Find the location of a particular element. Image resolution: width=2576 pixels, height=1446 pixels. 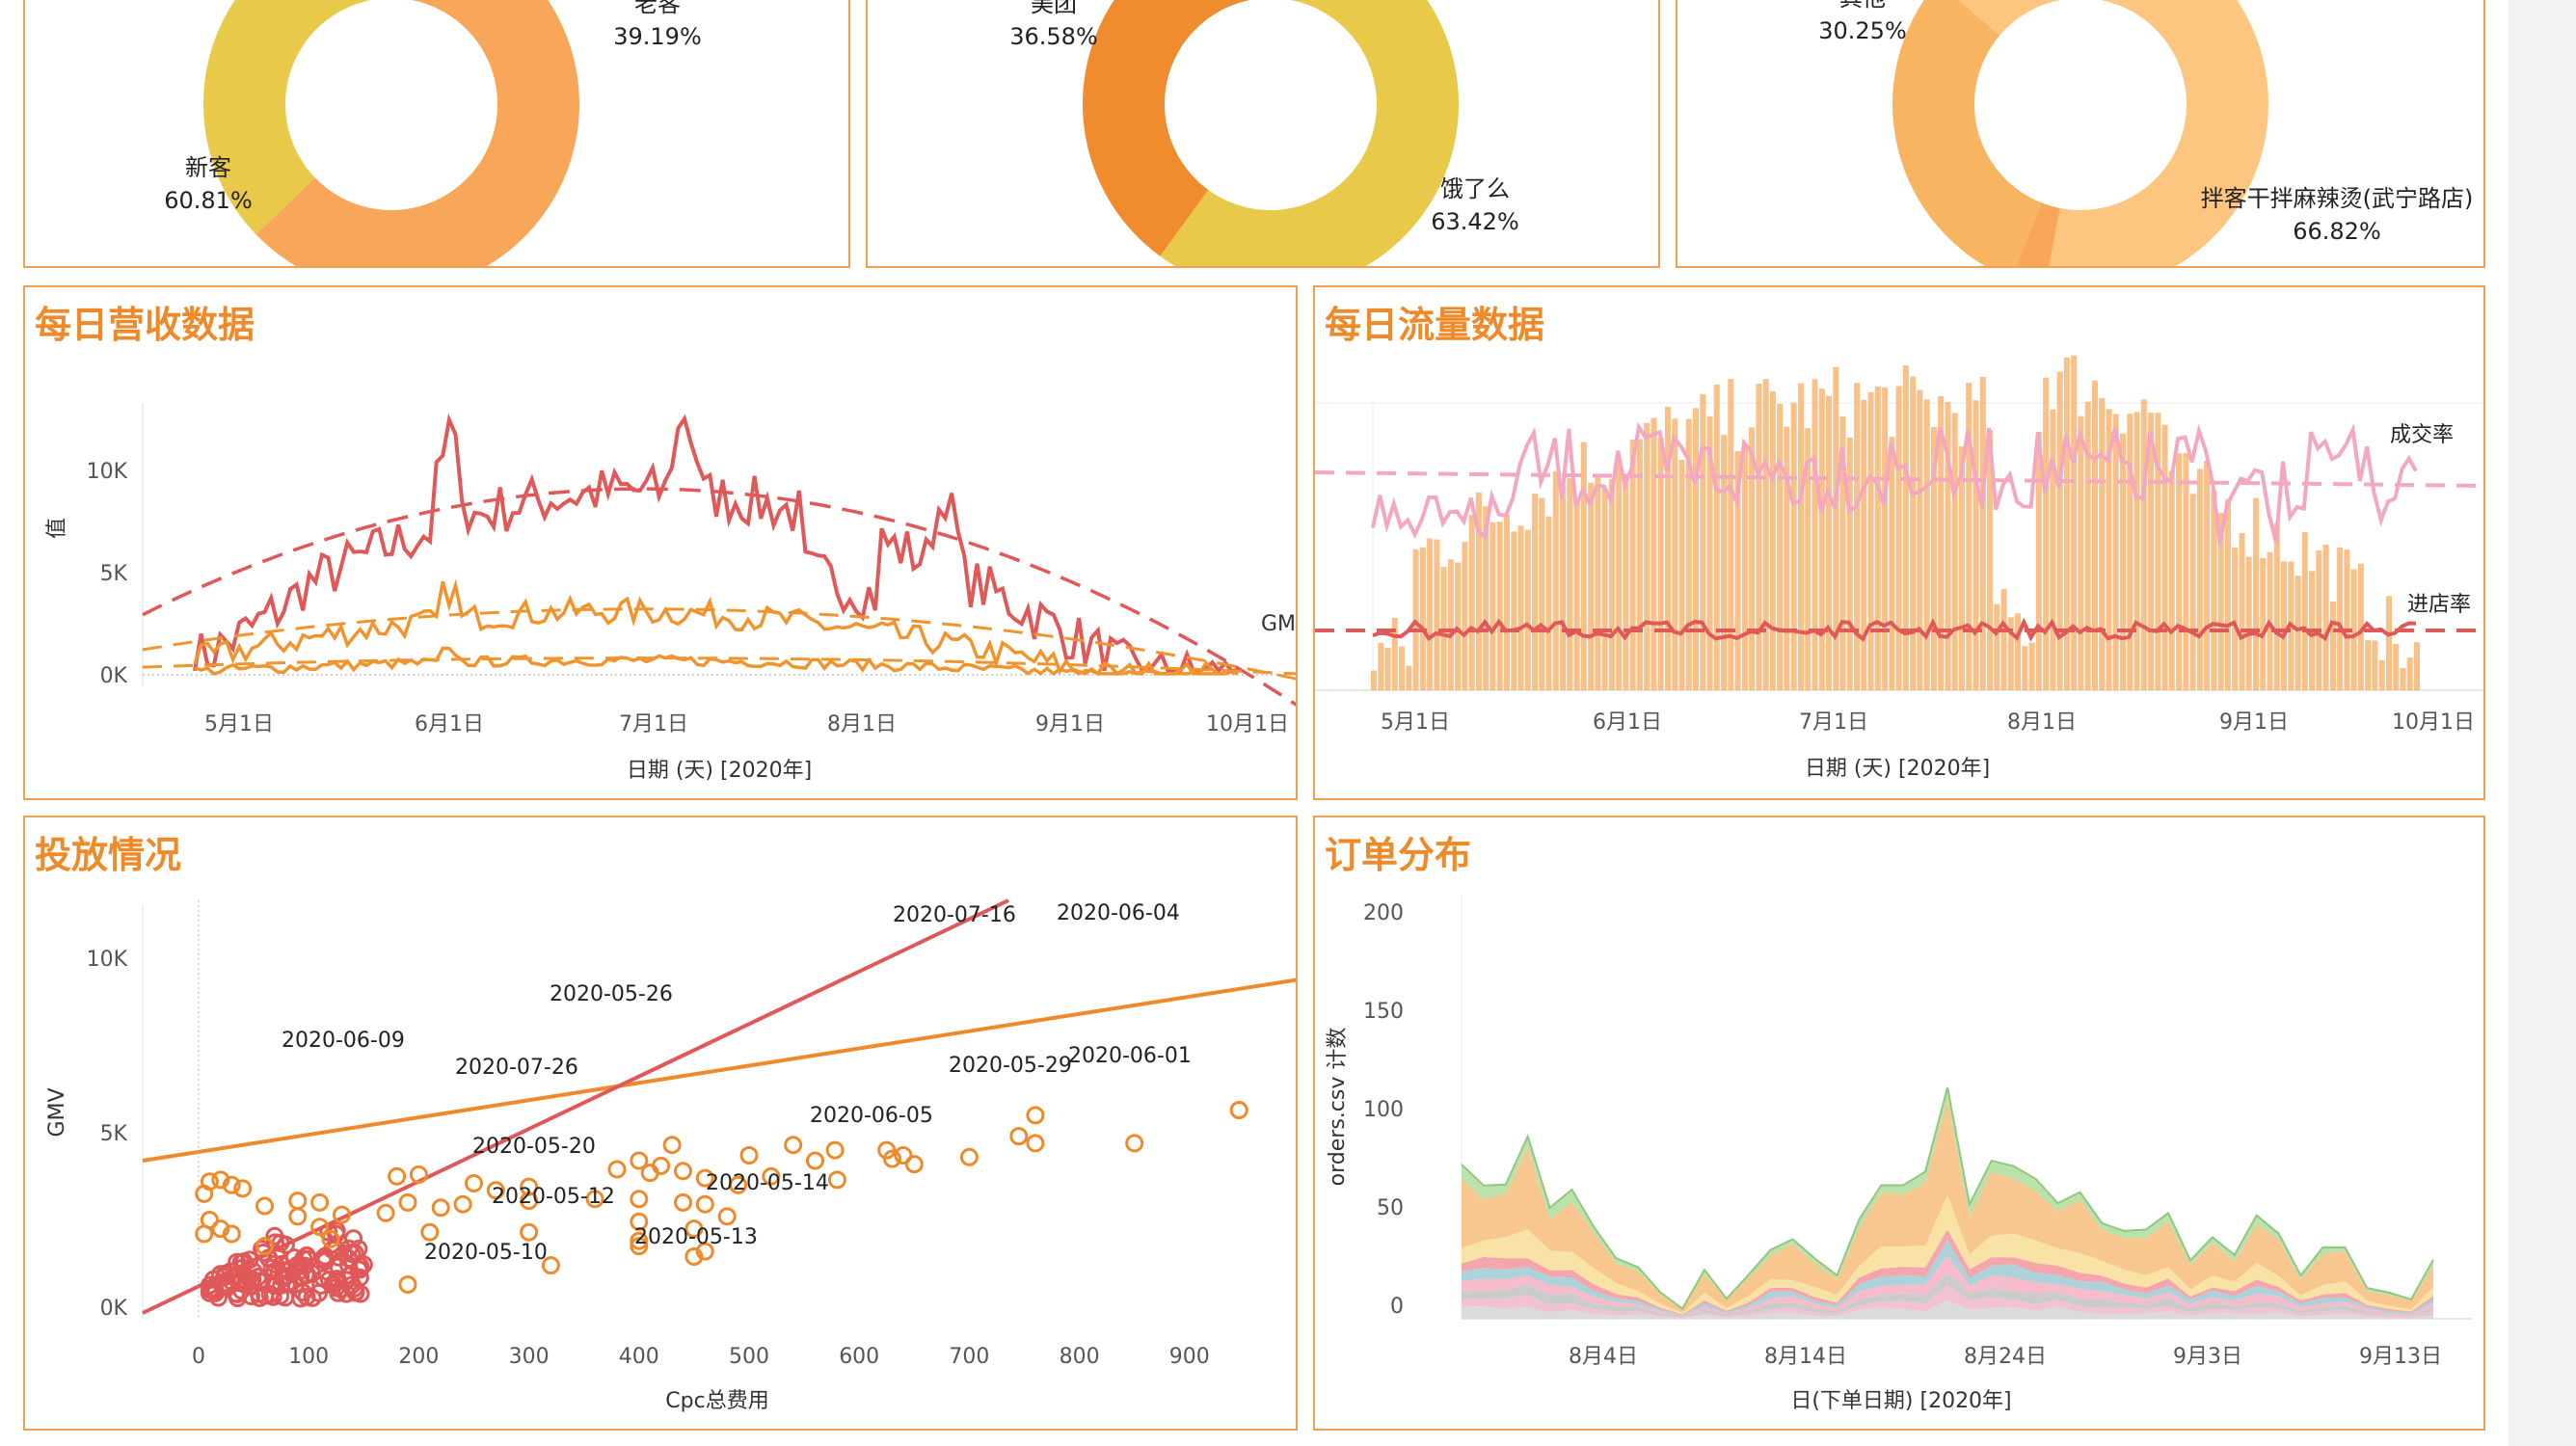

y-tick-label: 0K is located at coordinates (114, 1309).